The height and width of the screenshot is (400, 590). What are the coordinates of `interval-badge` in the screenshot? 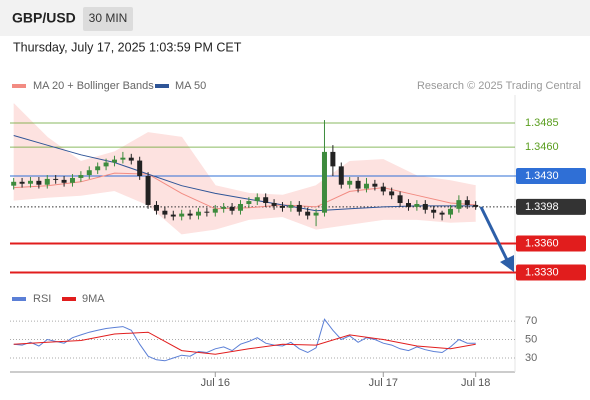 It's located at (108, 19).